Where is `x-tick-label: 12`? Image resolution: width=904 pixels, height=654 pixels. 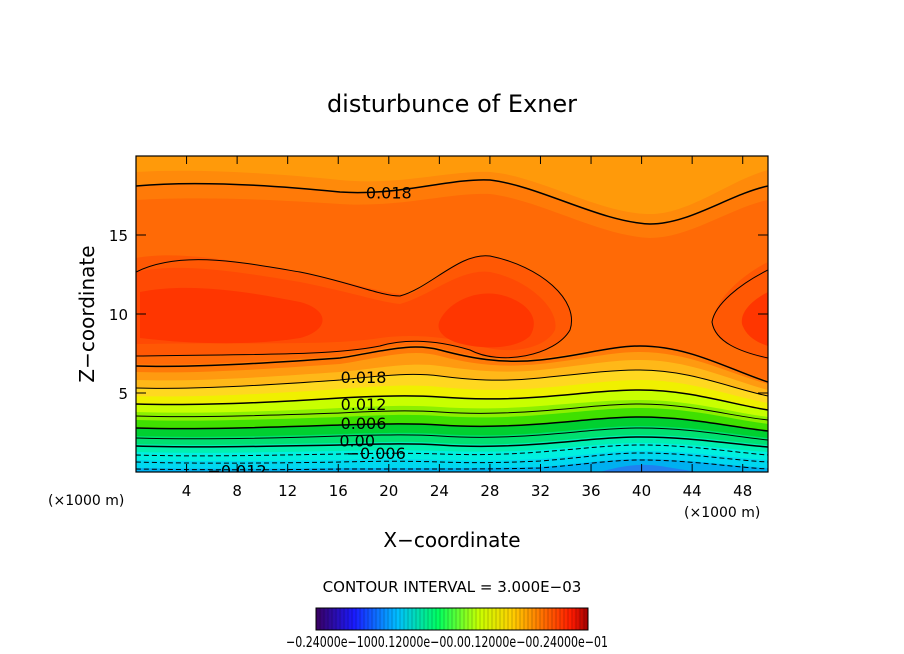 x-tick-label: 12 is located at coordinates (287, 491).